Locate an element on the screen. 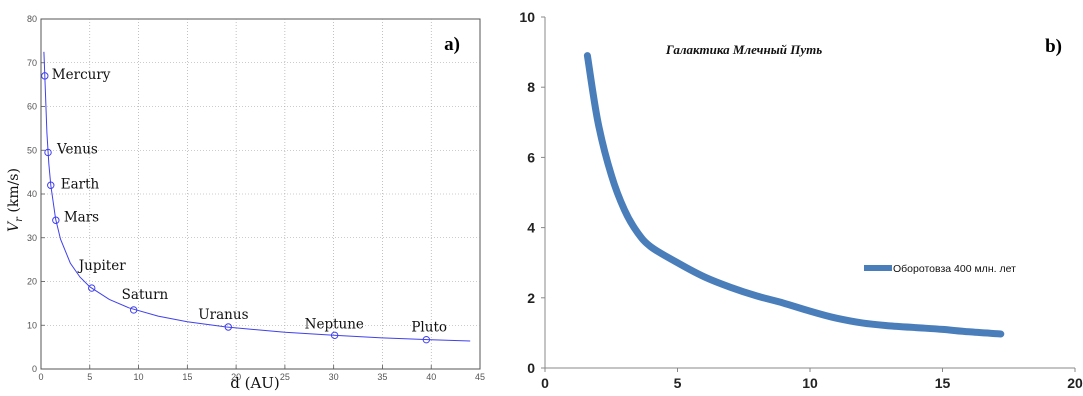 The width and height of the screenshot is (1083, 396). panel-b-x-tick-label: 15 is located at coordinates (943, 383).